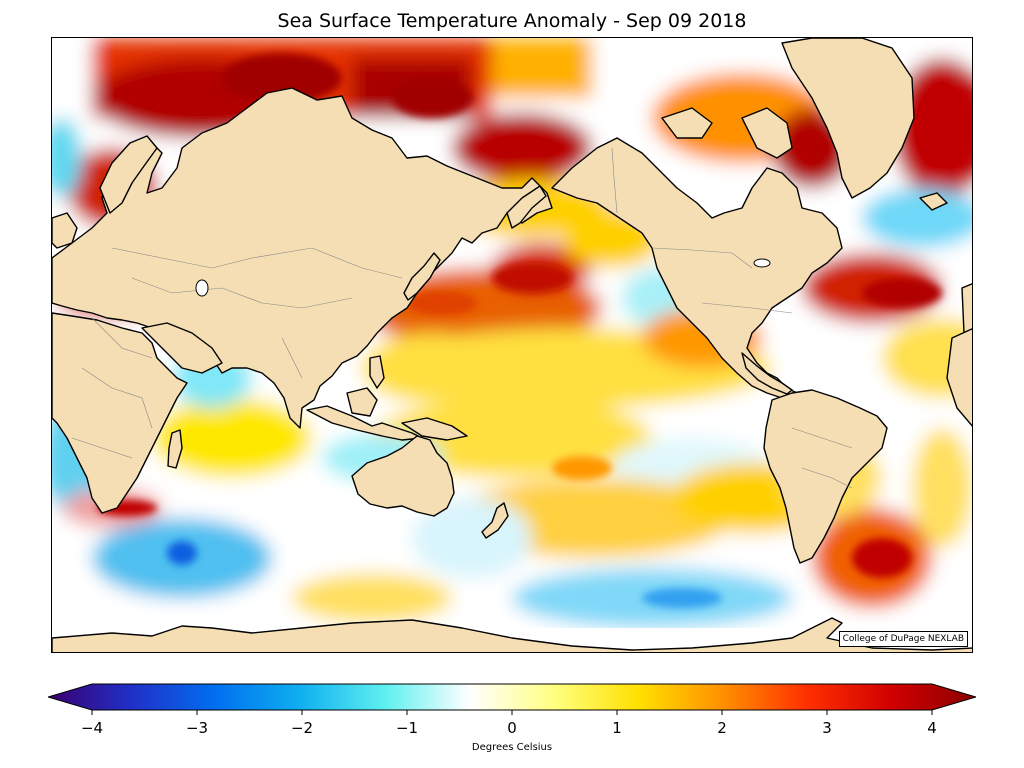  What do you see at coordinates (407, 728) in the screenshot?
I see `colorbar-tick-label: −1` at bounding box center [407, 728].